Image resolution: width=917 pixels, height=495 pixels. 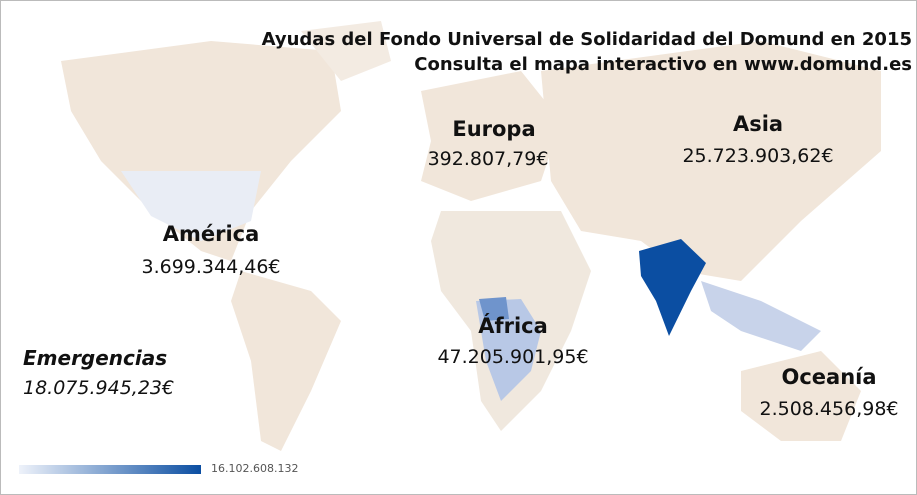 What do you see at coordinates (758, 124) in the screenshot?
I see `region-name: Asia` at bounding box center [758, 124].